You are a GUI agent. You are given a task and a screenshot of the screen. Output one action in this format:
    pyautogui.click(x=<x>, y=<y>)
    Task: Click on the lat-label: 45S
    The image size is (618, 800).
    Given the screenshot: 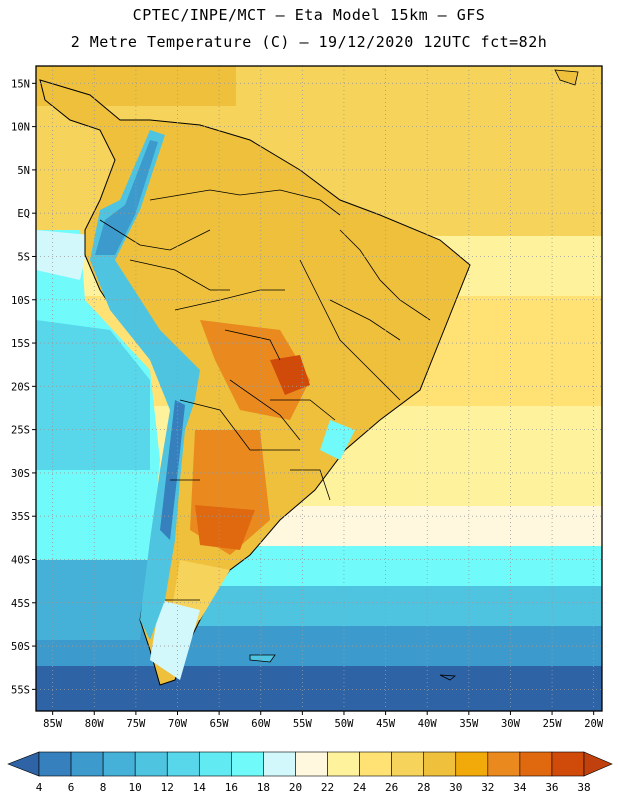 What is the action you would take?
    pyautogui.click(x=20, y=604)
    